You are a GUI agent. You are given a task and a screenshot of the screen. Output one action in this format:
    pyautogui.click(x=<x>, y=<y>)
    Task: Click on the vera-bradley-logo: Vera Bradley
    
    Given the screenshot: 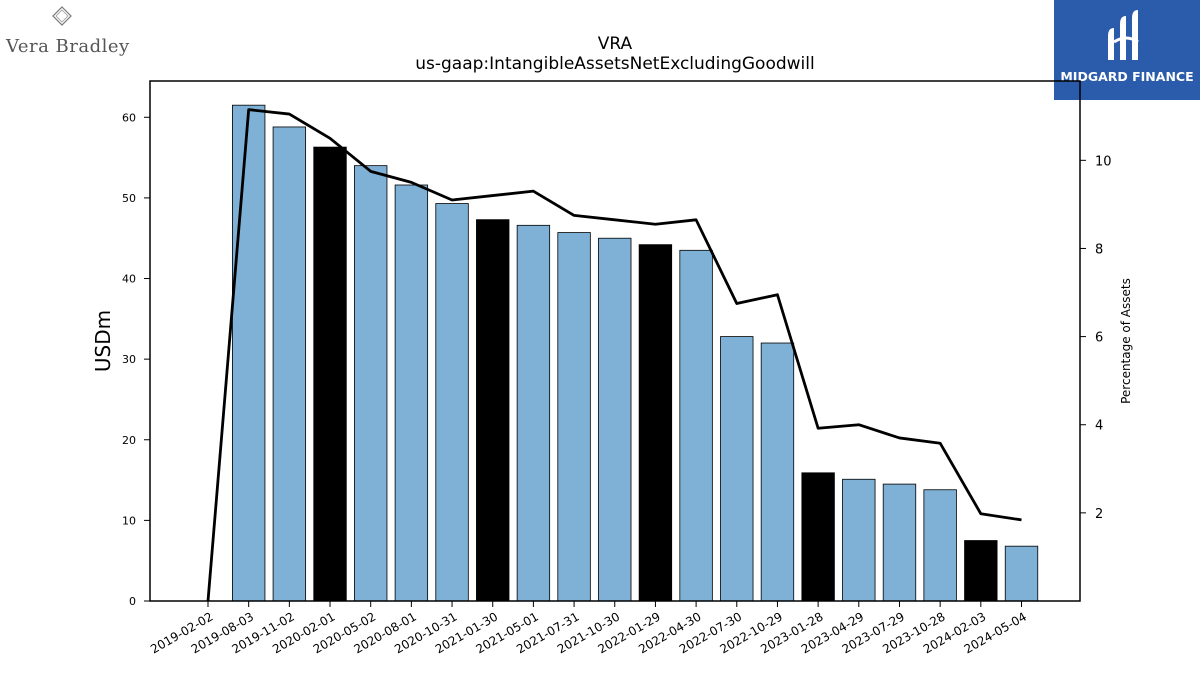 What is the action you would take?
    pyautogui.click(x=64, y=35)
    